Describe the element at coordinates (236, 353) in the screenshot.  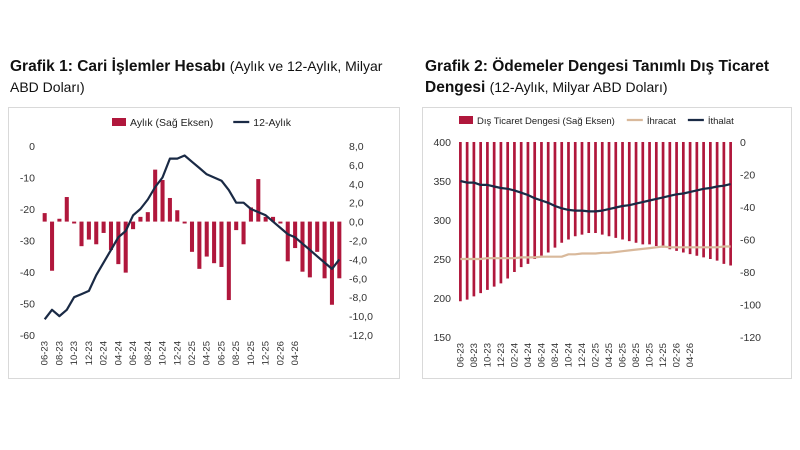
I see `x-tick-13: 08-25` at that location.